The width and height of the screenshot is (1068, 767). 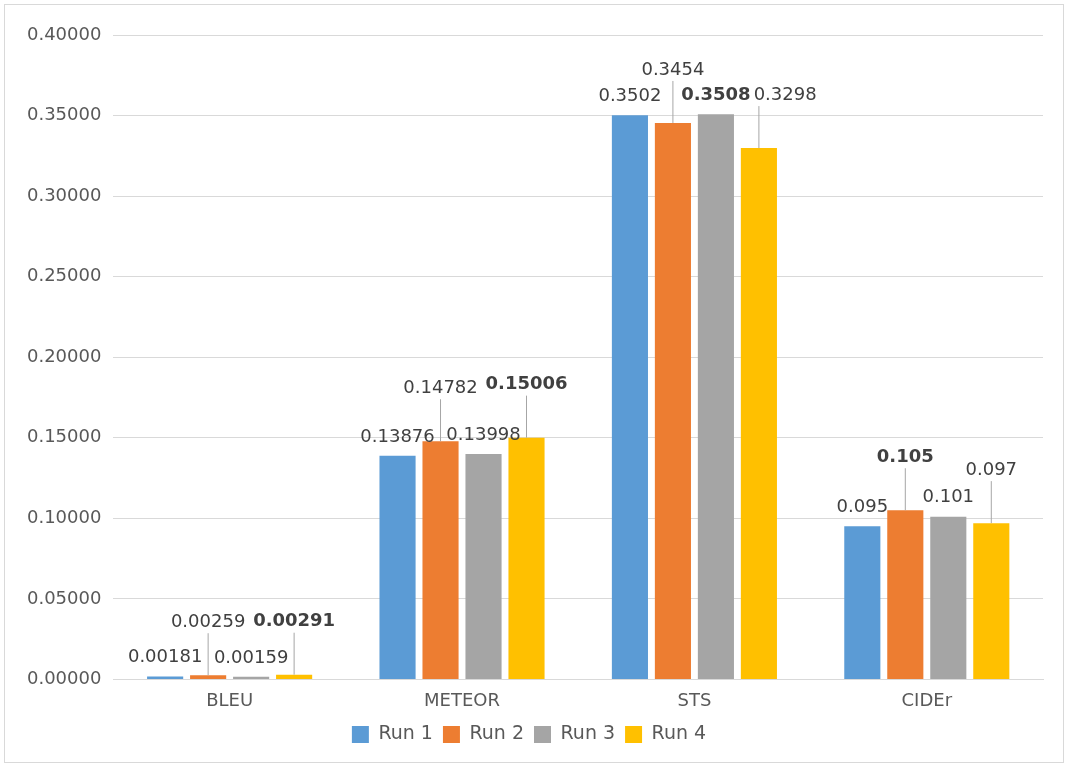 What do you see at coordinates (991, 468) in the screenshot?
I see `data-label: 0.097` at bounding box center [991, 468].